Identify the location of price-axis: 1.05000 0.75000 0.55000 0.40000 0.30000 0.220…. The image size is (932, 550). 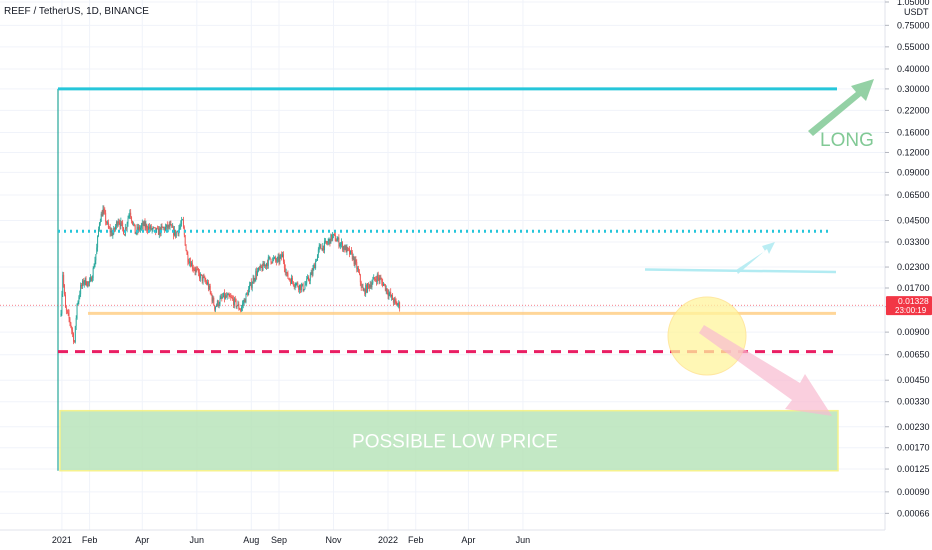
(908, 259).